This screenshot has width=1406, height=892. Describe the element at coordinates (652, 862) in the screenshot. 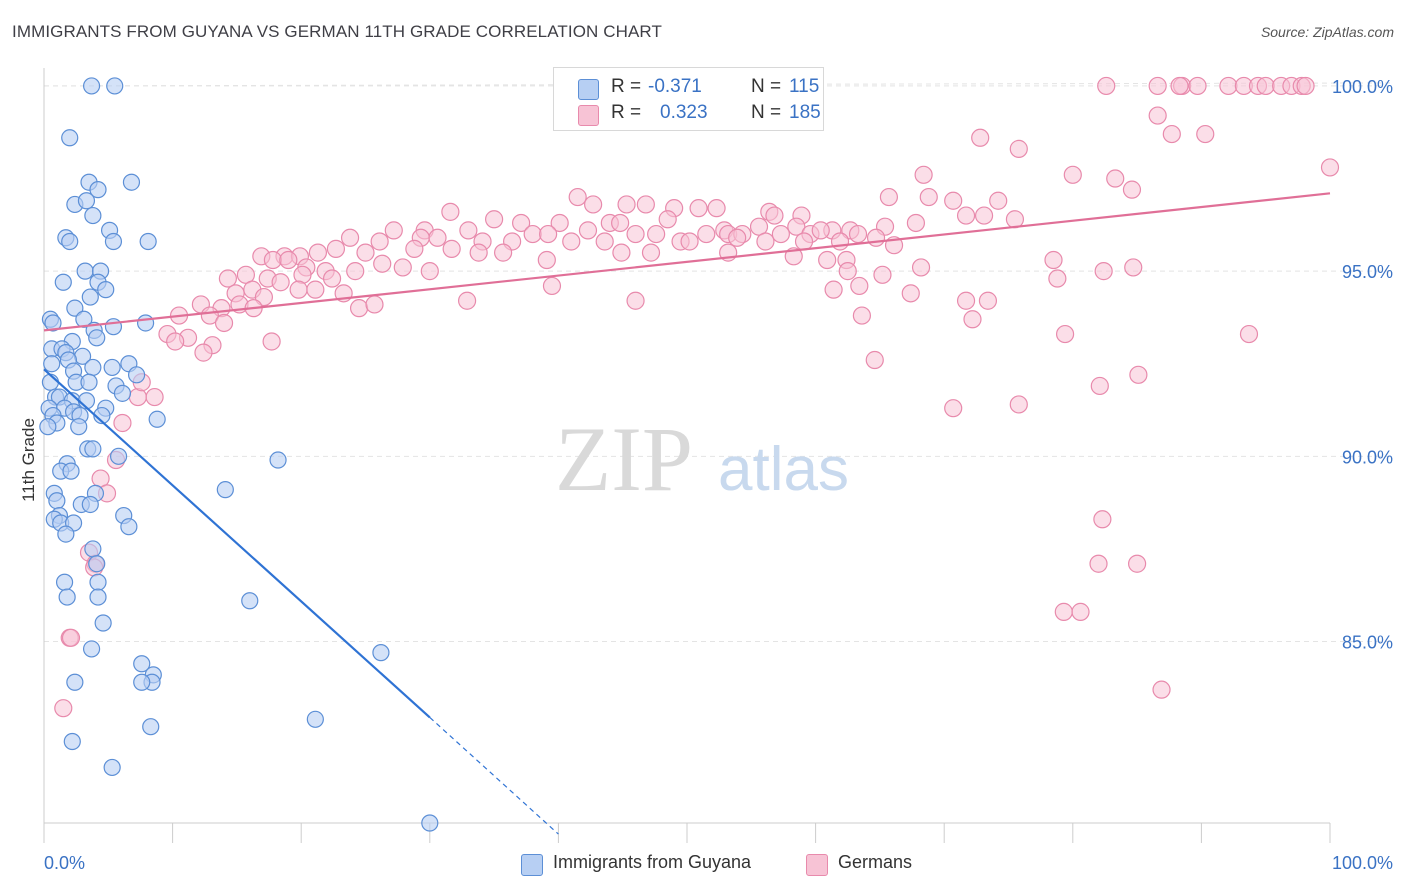

I see `legend-label-guyana: Immigrants from Guyana` at that location.